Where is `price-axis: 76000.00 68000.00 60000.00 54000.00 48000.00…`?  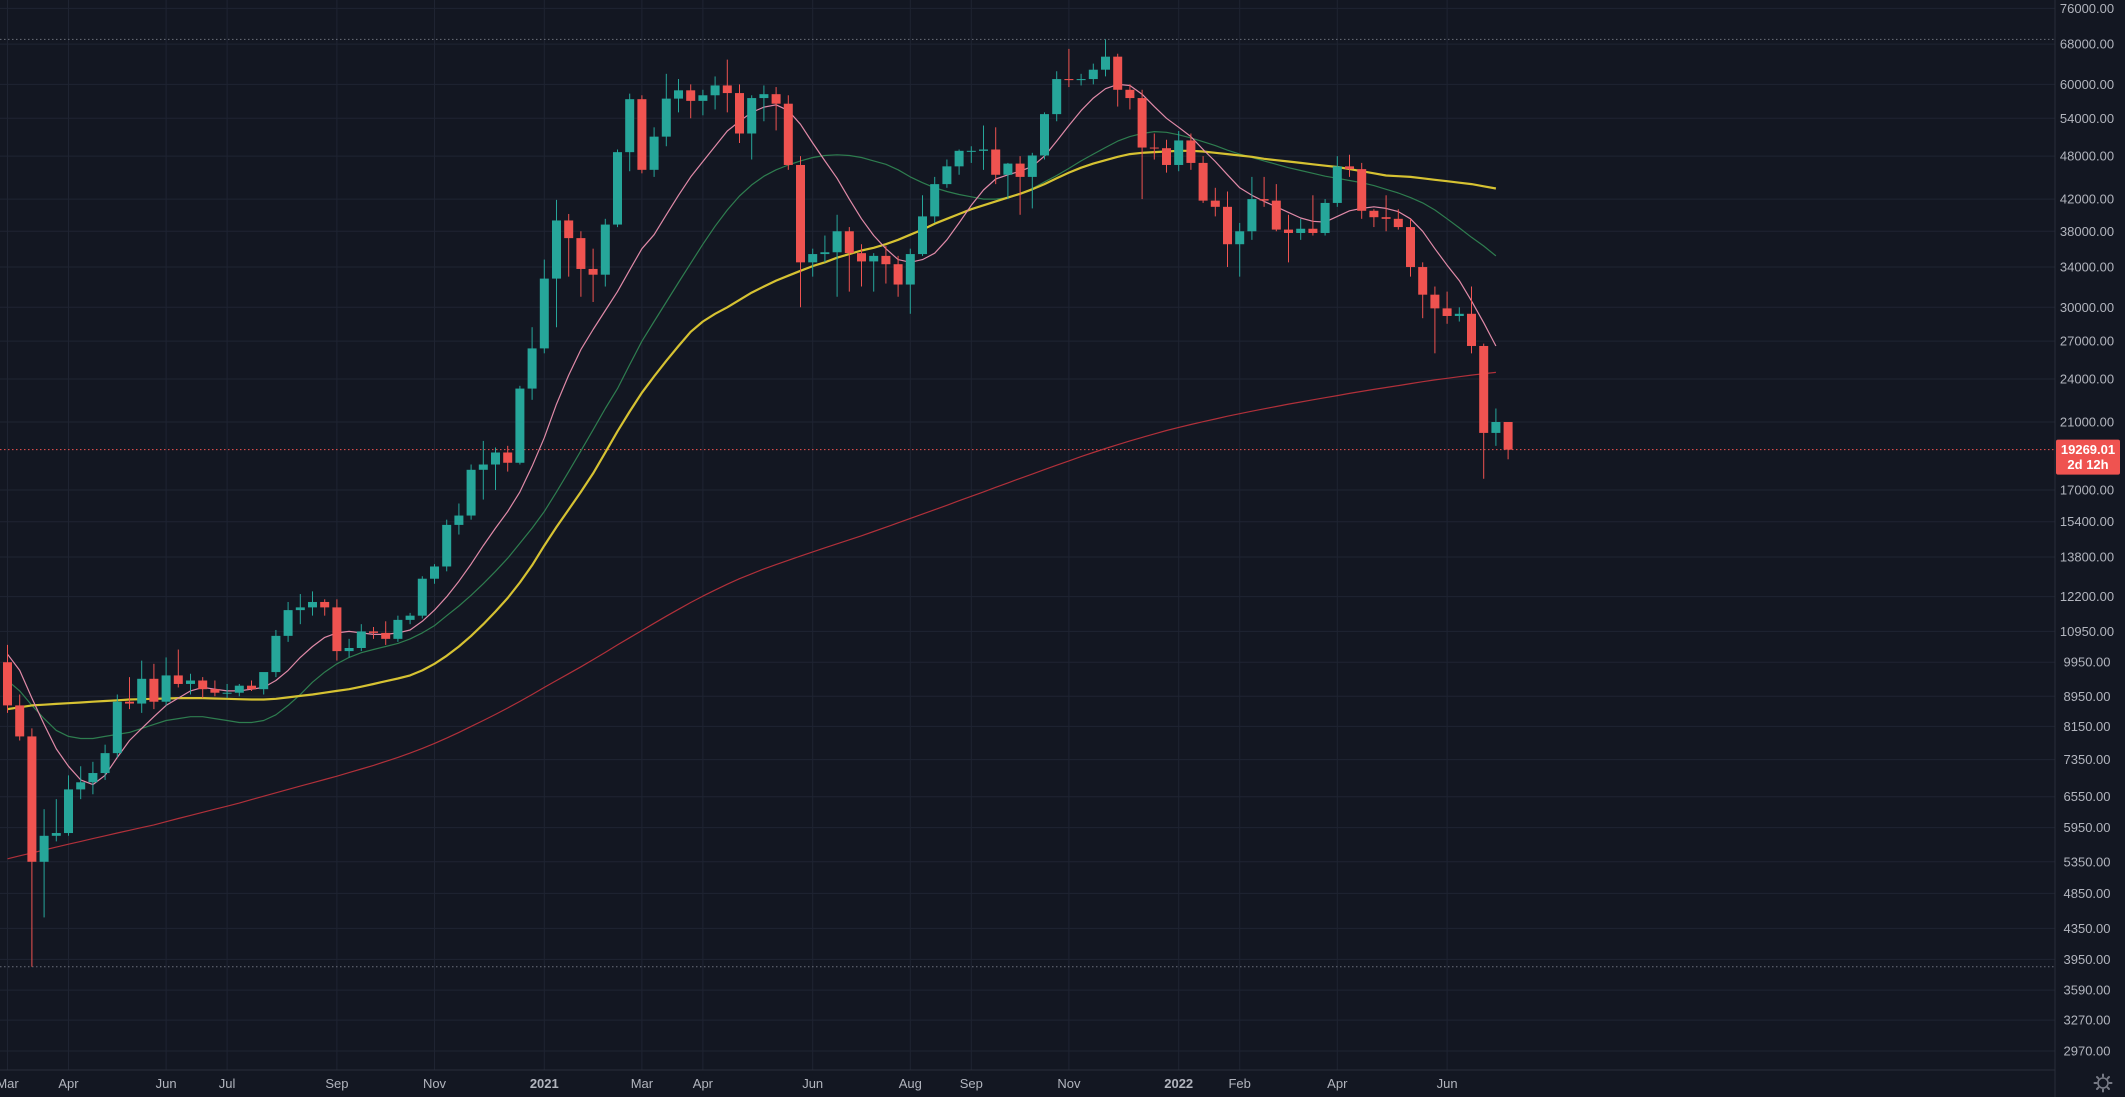
price-axis: 76000.00 68000.00 60000.00 54000.00 48000.00… is located at coordinates (2087, 530).